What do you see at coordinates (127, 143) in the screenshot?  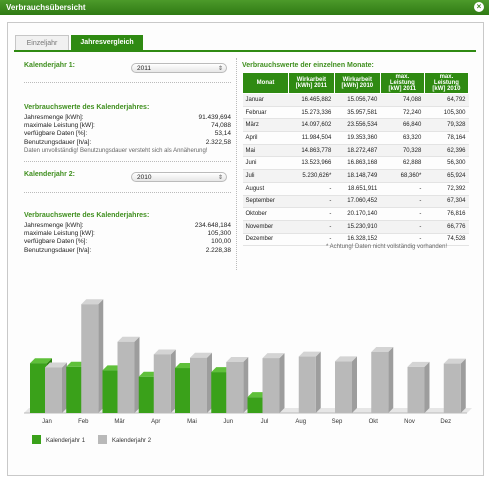 I see `stat-row: Benutzungsdauer [h/a]: 2.322,58` at bounding box center [127, 143].